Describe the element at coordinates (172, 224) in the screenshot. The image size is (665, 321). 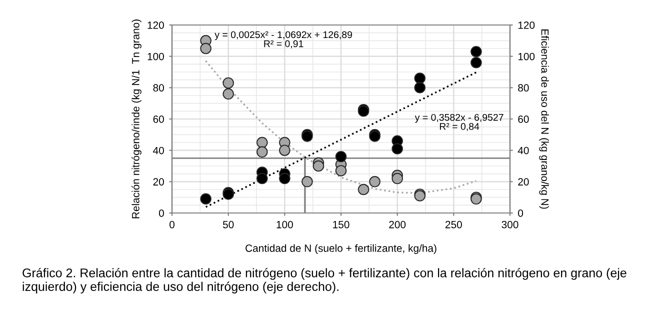
I see `x-tick-label: 0` at that location.